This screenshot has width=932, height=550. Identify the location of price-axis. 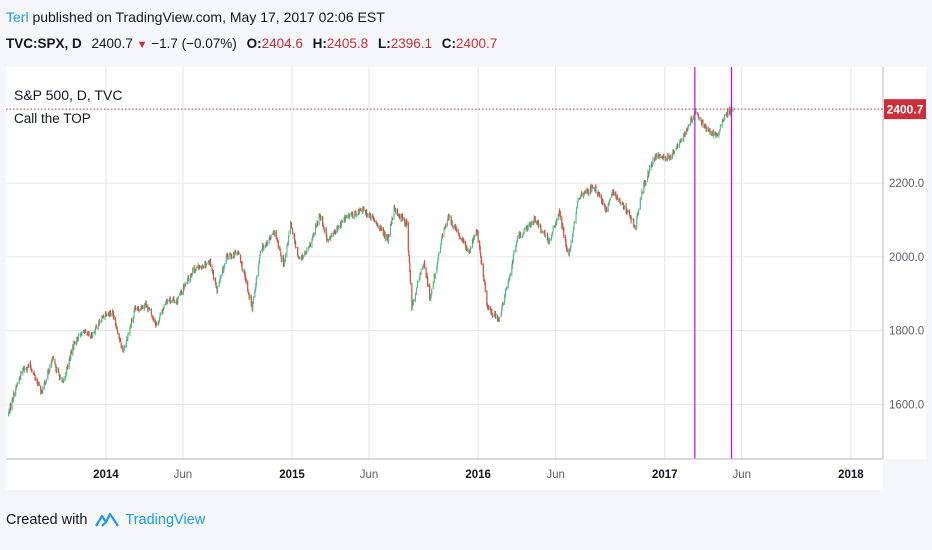
(904, 263).